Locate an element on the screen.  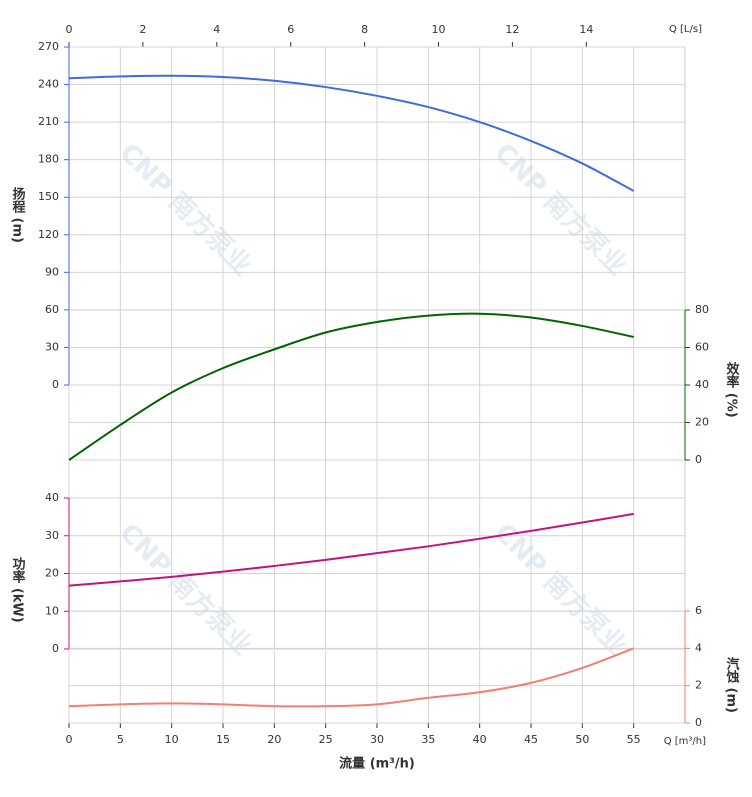
x-tick-label: 0 is located at coordinates (69, 739).